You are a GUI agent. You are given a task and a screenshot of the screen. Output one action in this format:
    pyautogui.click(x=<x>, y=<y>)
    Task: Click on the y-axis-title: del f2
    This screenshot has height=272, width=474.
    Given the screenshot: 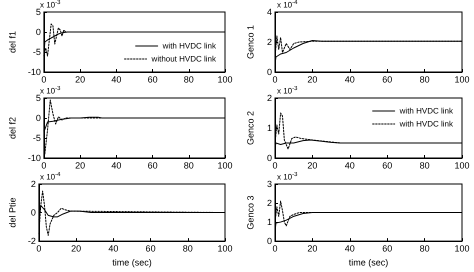 What is the action you would take?
    pyautogui.click(x=13, y=128)
    